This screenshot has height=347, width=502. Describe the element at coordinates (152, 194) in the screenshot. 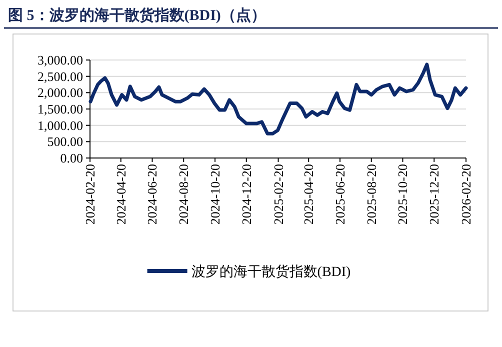

I see `x-tick-label: 2024-06-20` at that location.